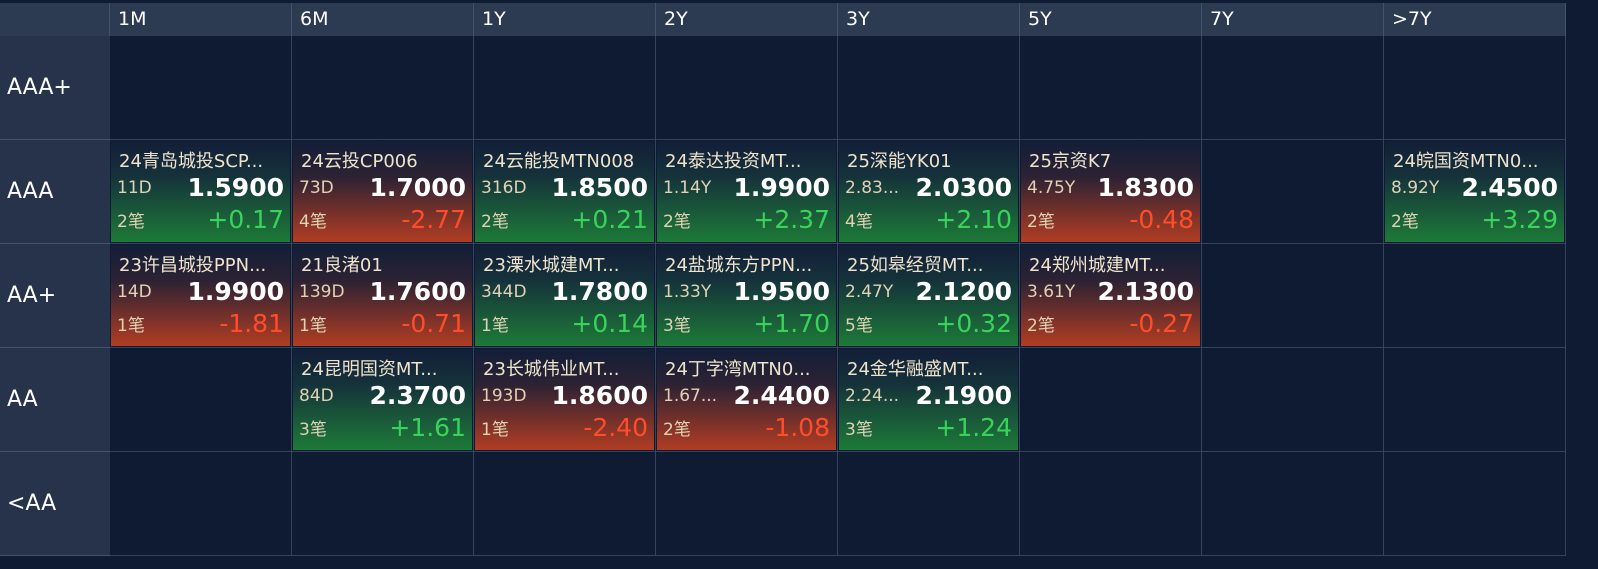 The height and width of the screenshot is (569, 1598). Describe the element at coordinates (427, 427) in the screenshot. I see `yield-change: +1.61` at that location.